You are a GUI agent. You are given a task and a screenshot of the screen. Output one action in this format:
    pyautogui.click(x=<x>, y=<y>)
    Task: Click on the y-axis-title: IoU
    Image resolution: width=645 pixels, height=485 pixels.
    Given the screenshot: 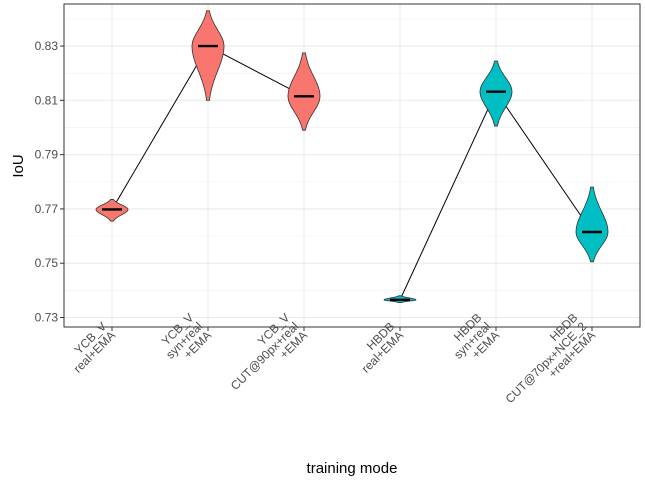 What is the action you would take?
    pyautogui.click(x=18, y=165)
    